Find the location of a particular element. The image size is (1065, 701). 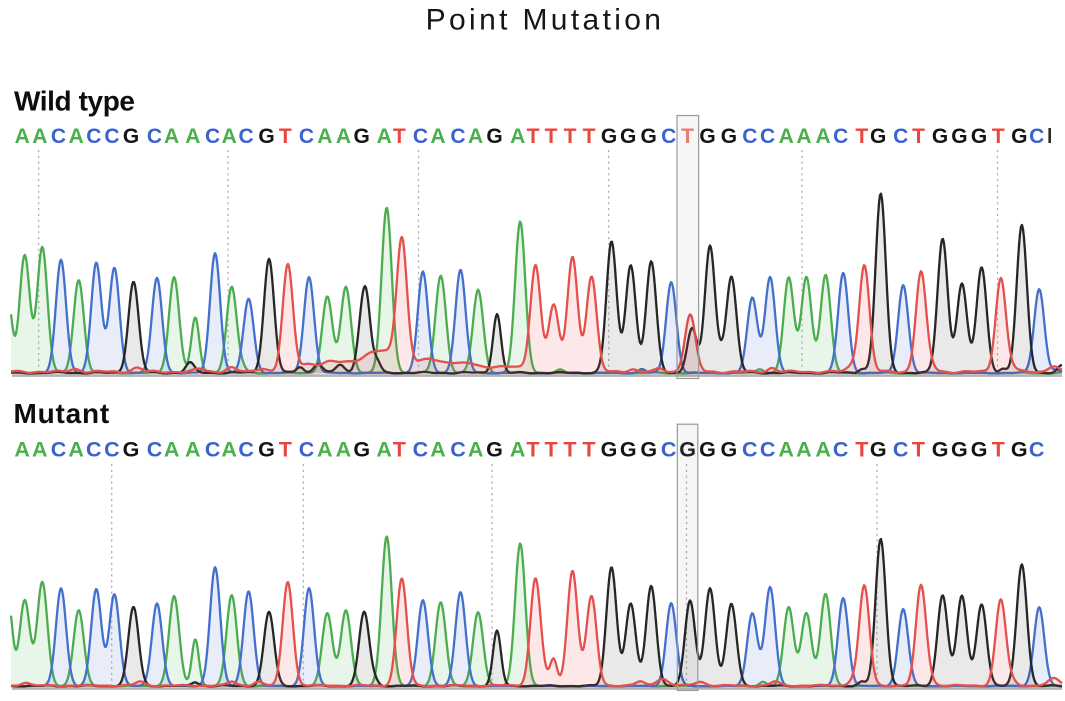

svg-text: Mutant is located at coordinates (62, 413).